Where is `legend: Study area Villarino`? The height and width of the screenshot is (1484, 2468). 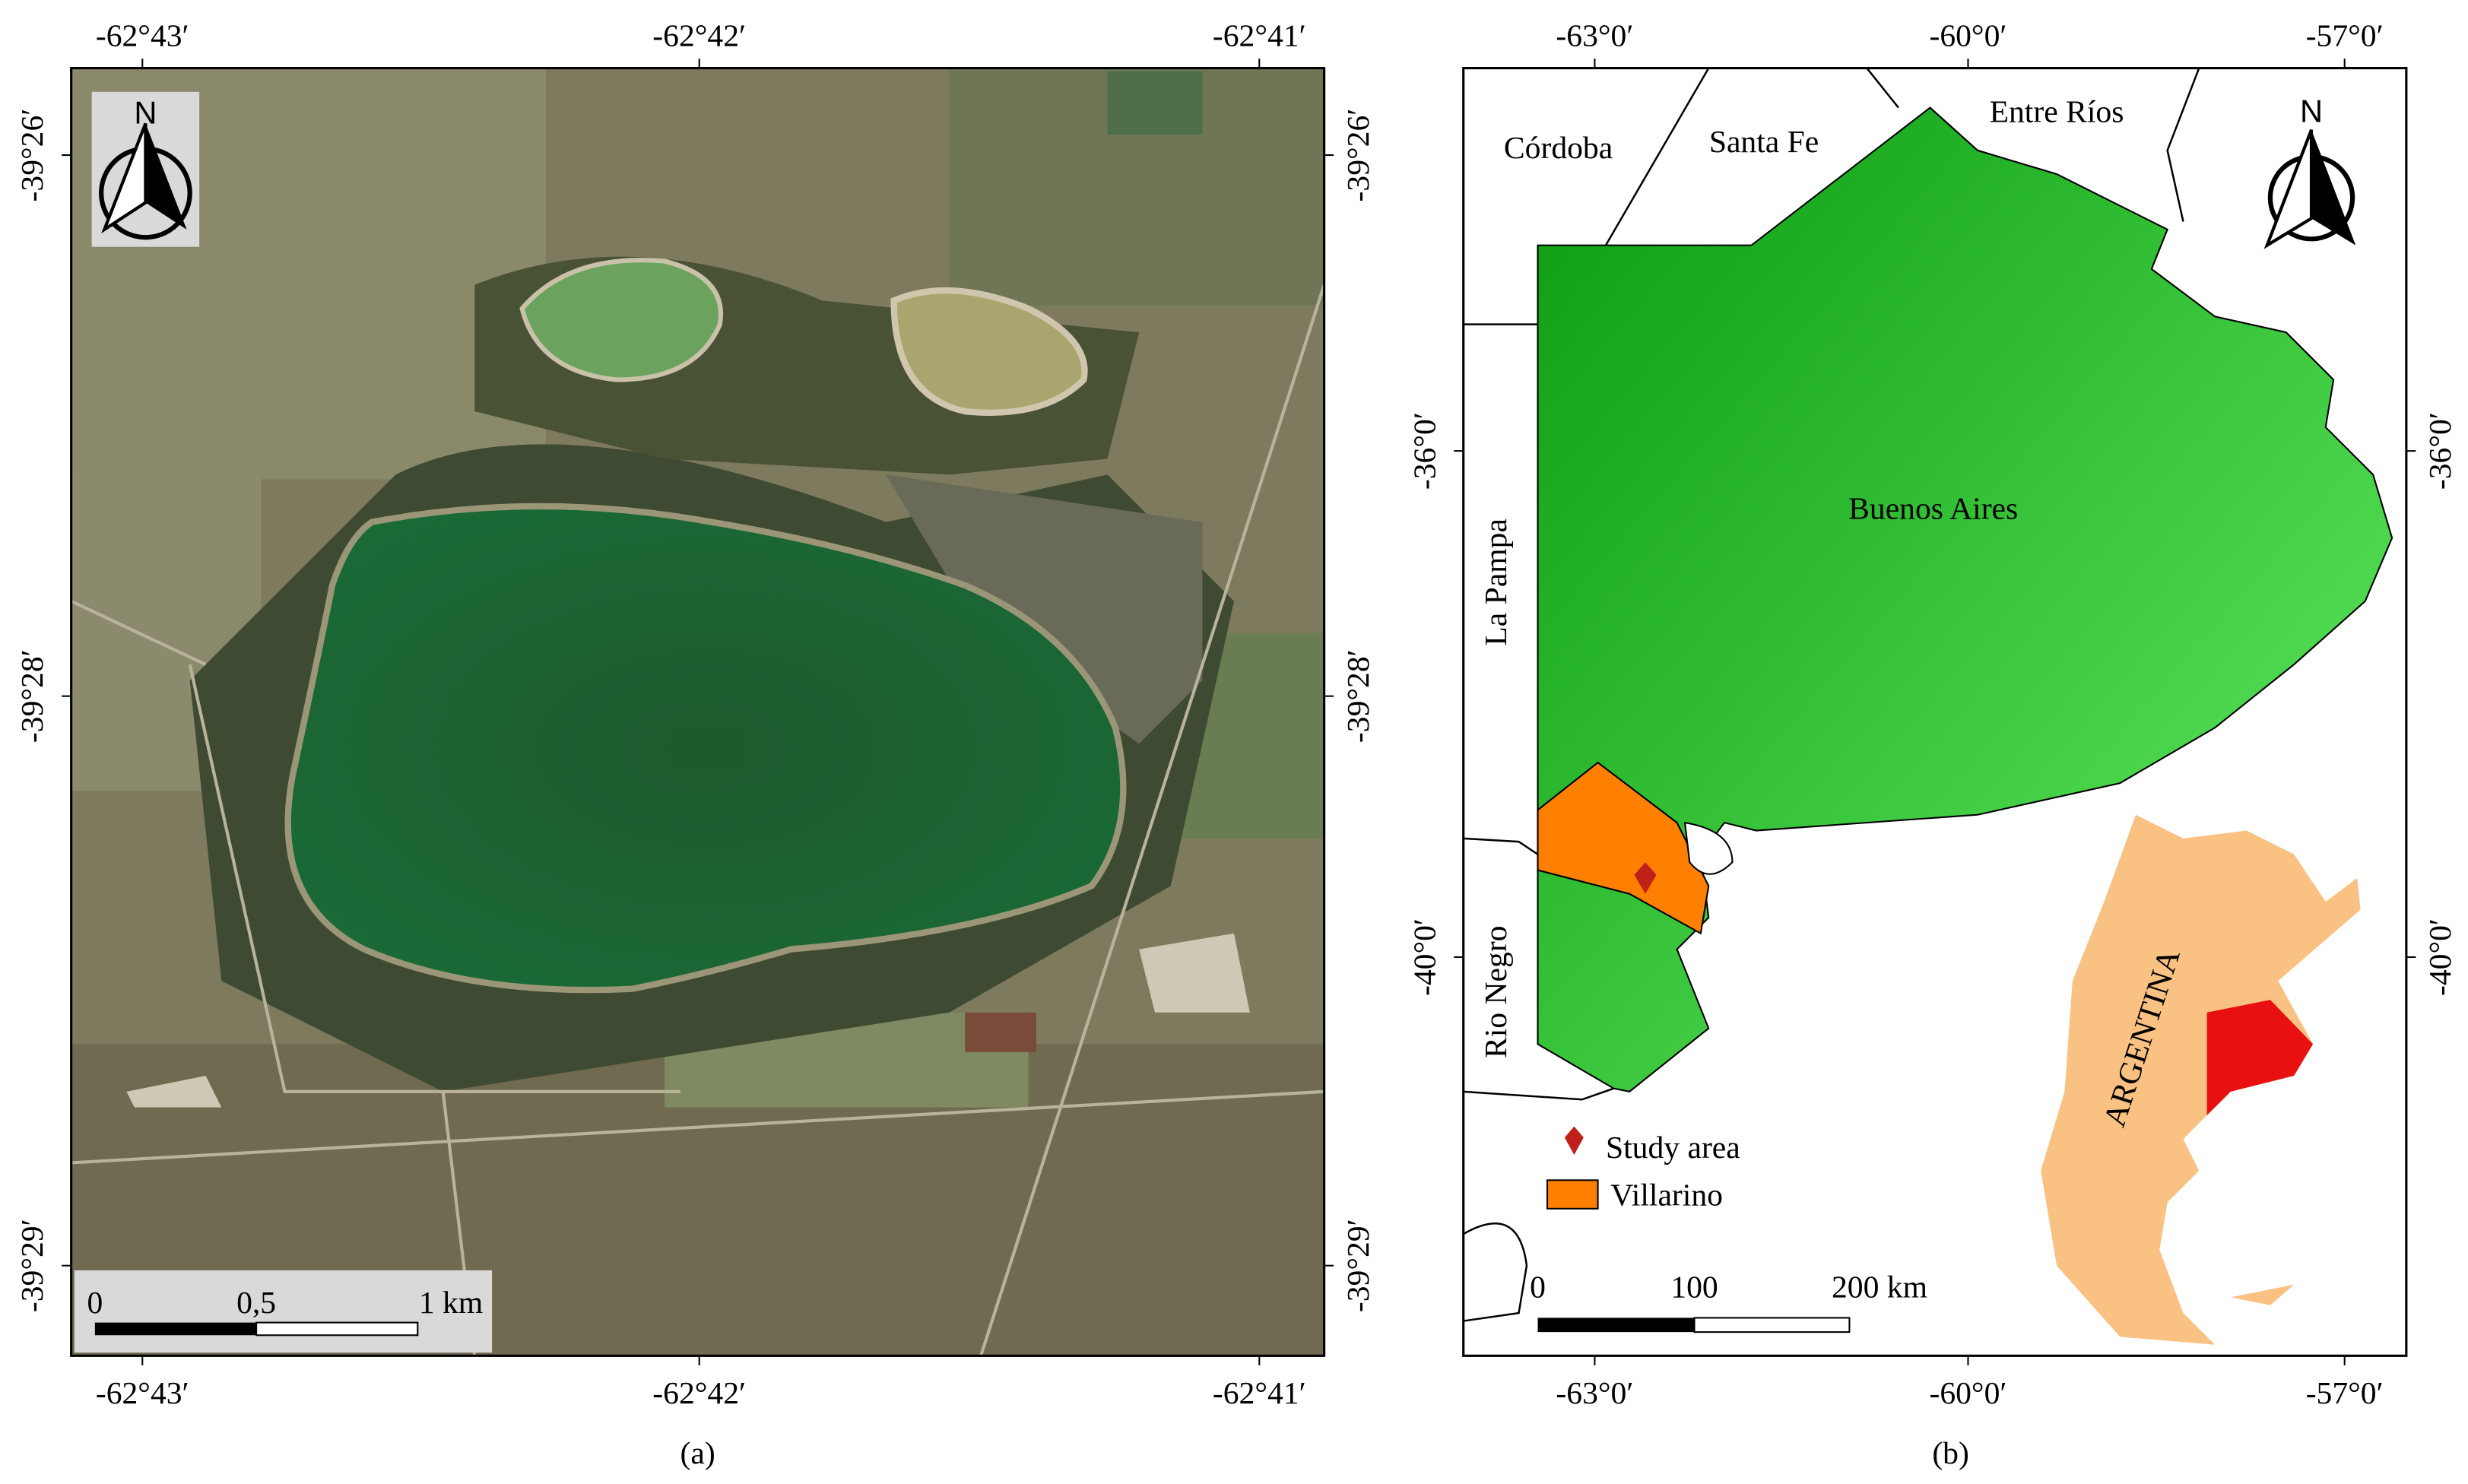
legend: Study area Villarino is located at coordinates (1643, 1169).